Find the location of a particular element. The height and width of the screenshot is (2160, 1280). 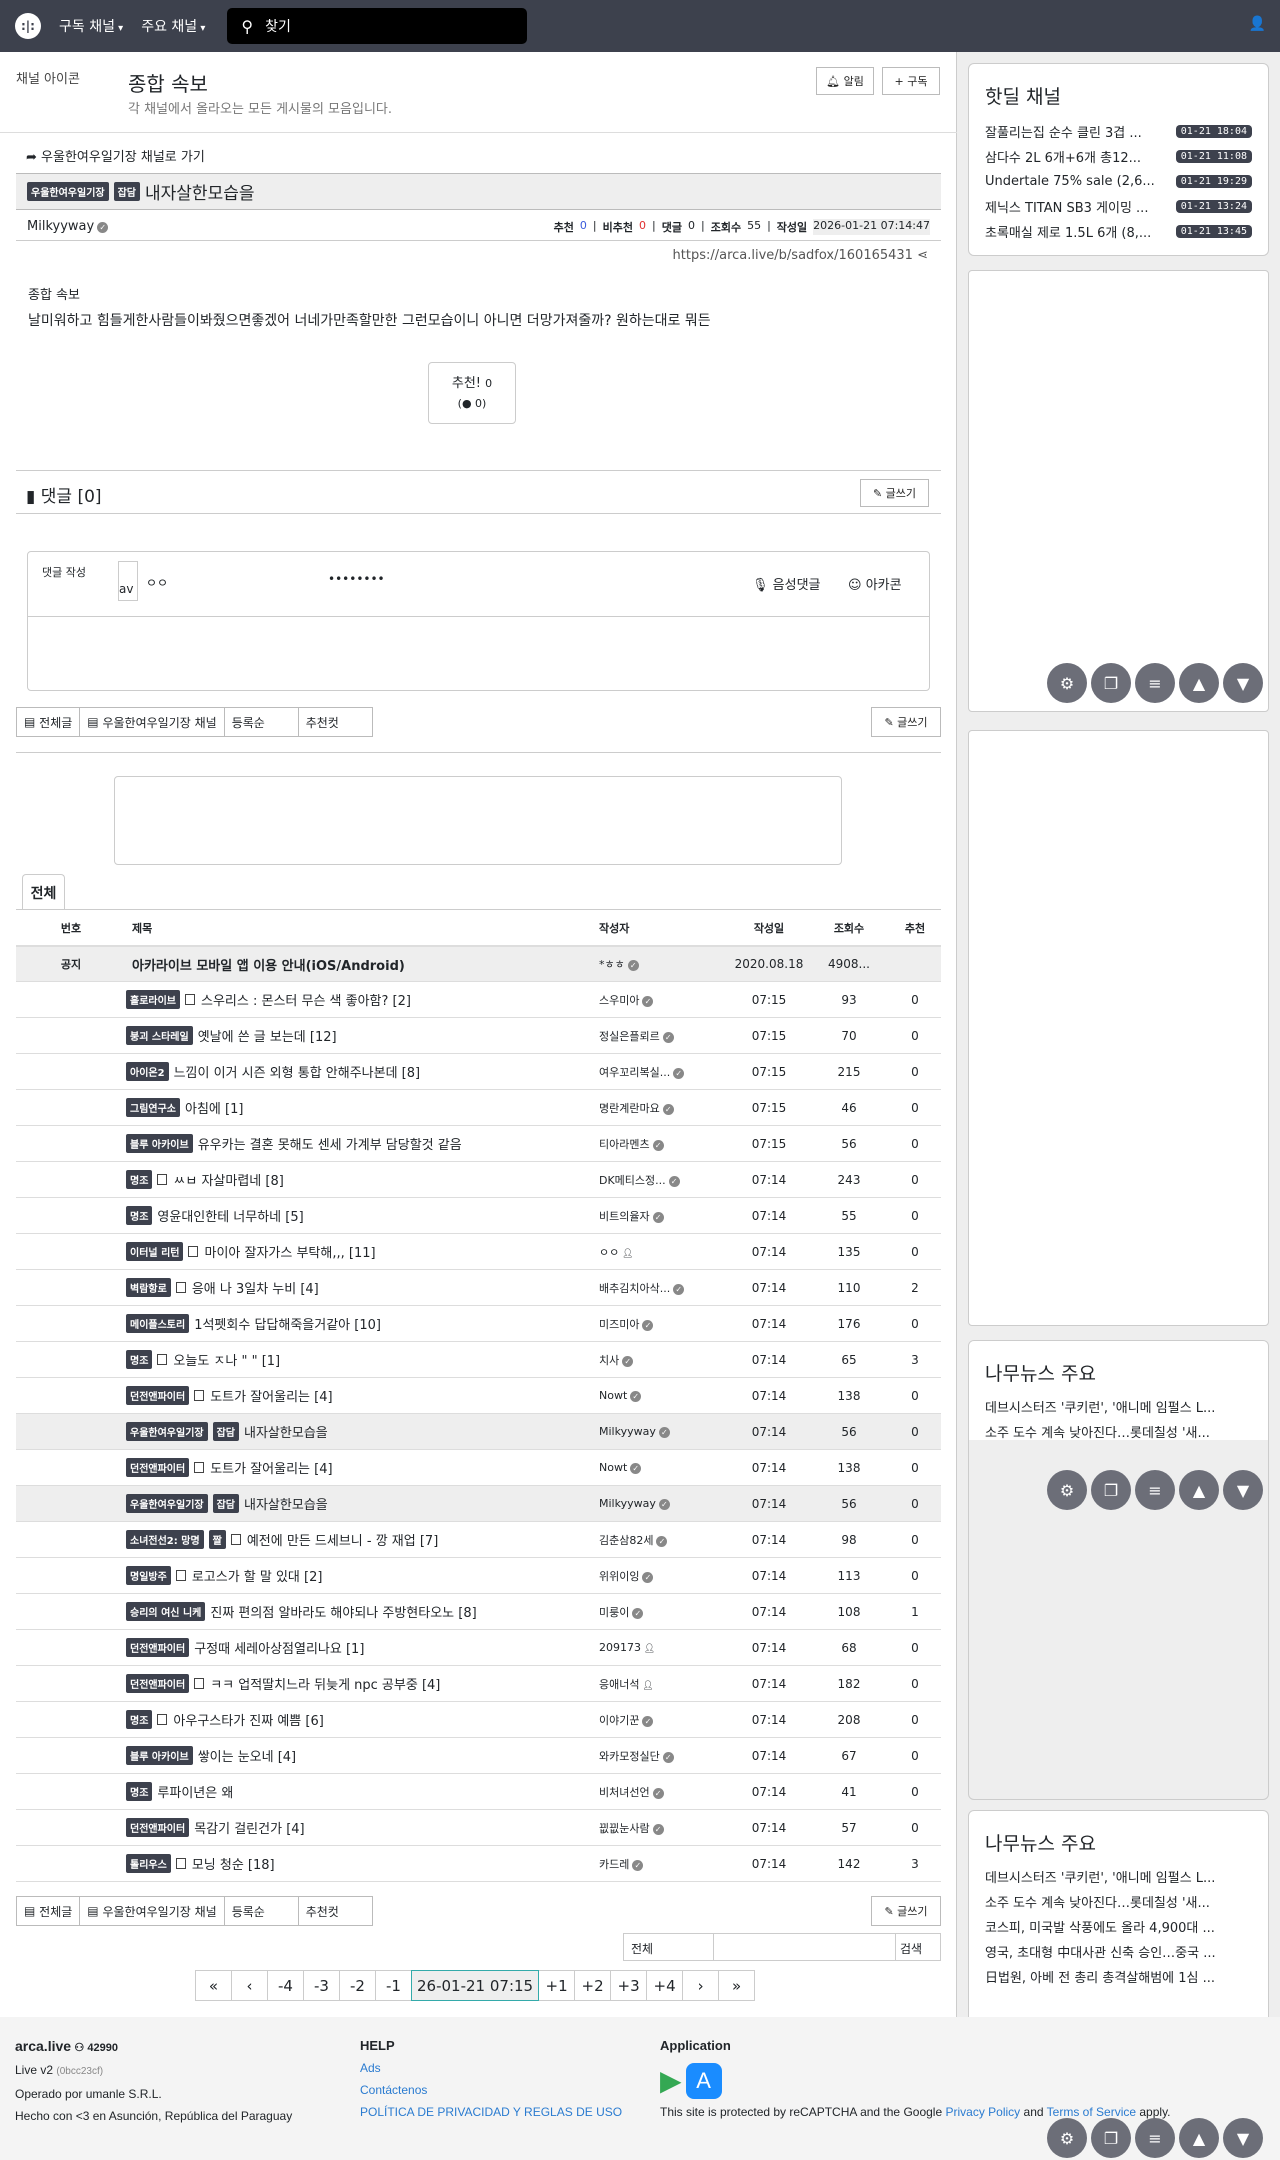

table-row: 메이플스토리 1석펫회수 답답해죽을거같아 [10] 미즈미아 ✓ 07:14 176 0 is located at coordinates (478, 1324).